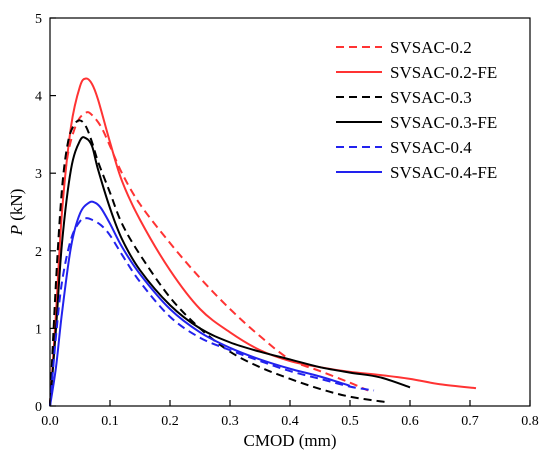 This screenshot has height=463, width=550. What do you see at coordinates (38, 97) in the screenshot?
I see `y-tick-label: 4` at bounding box center [38, 97].